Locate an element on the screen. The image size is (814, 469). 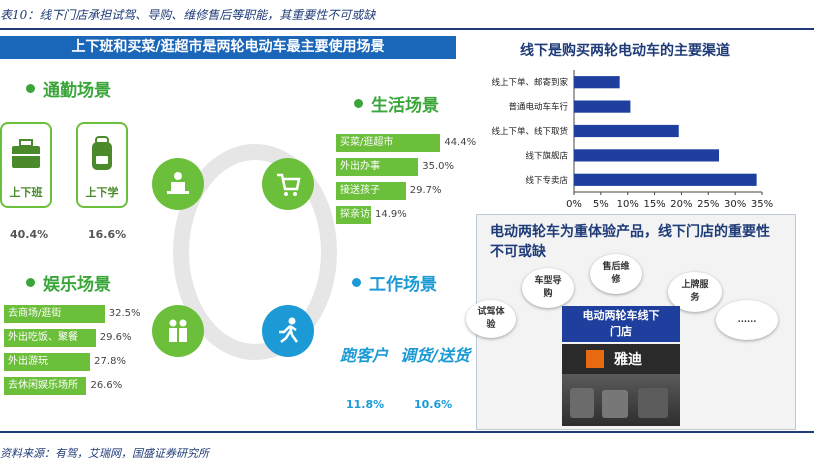
people-icon is located at coordinates (178, 330).